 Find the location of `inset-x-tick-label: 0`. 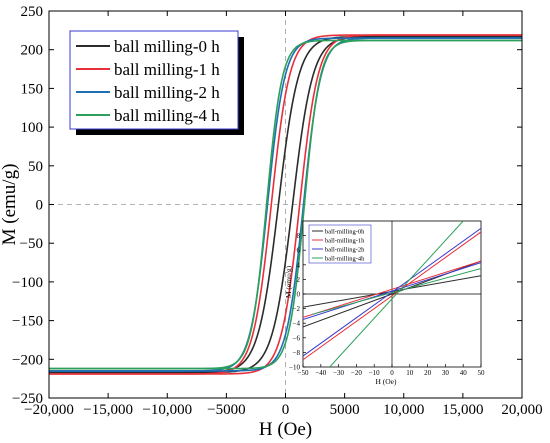

inset-x-tick-label: 0 is located at coordinates (392, 373).